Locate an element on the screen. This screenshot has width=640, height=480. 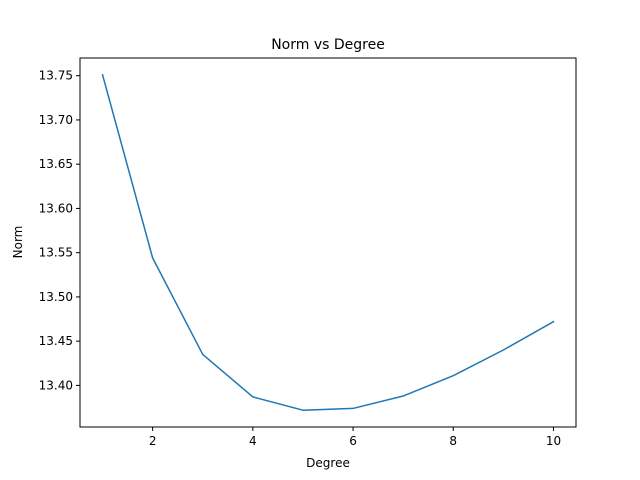
y-tick-label: 13.45 is located at coordinates (56, 341).